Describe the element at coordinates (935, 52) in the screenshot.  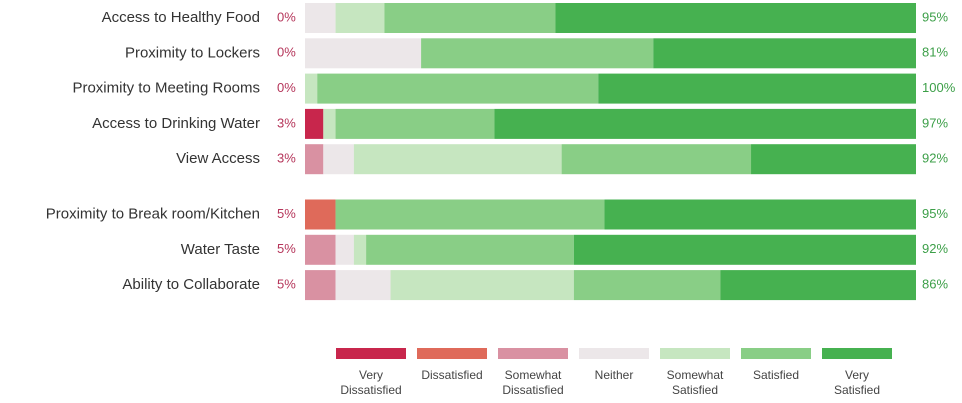
I see `satisfied-total: 81%` at that location.